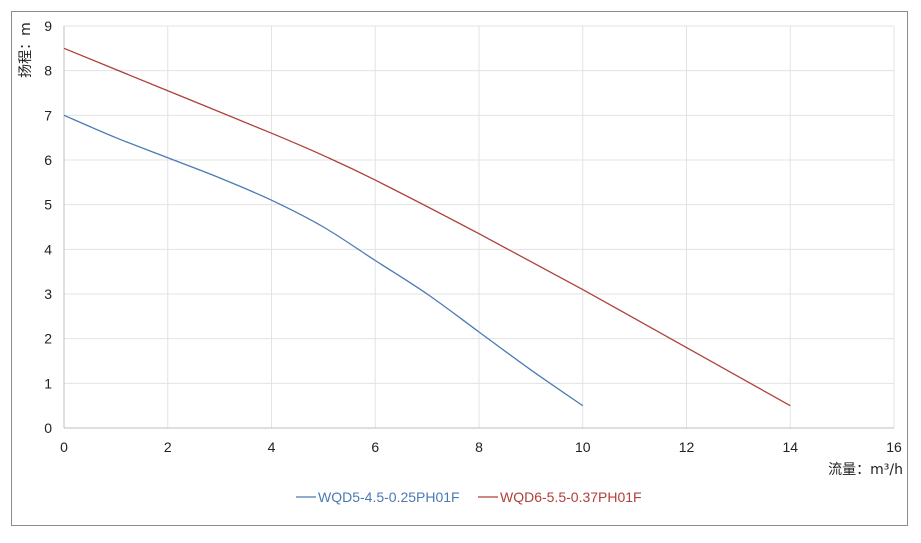 The image size is (921, 543). What do you see at coordinates (48, 71) in the screenshot?
I see `y-tick-label: 8` at bounding box center [48, 71].